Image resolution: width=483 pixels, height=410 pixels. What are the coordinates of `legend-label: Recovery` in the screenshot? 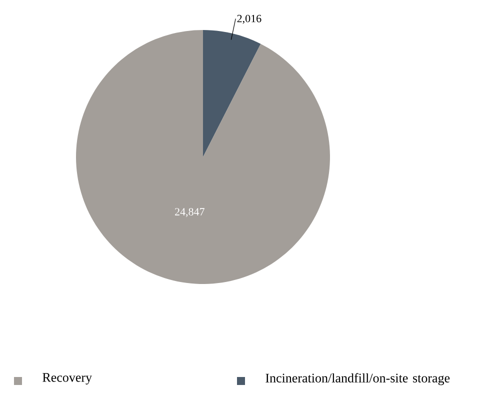 It's located at (67, 379).